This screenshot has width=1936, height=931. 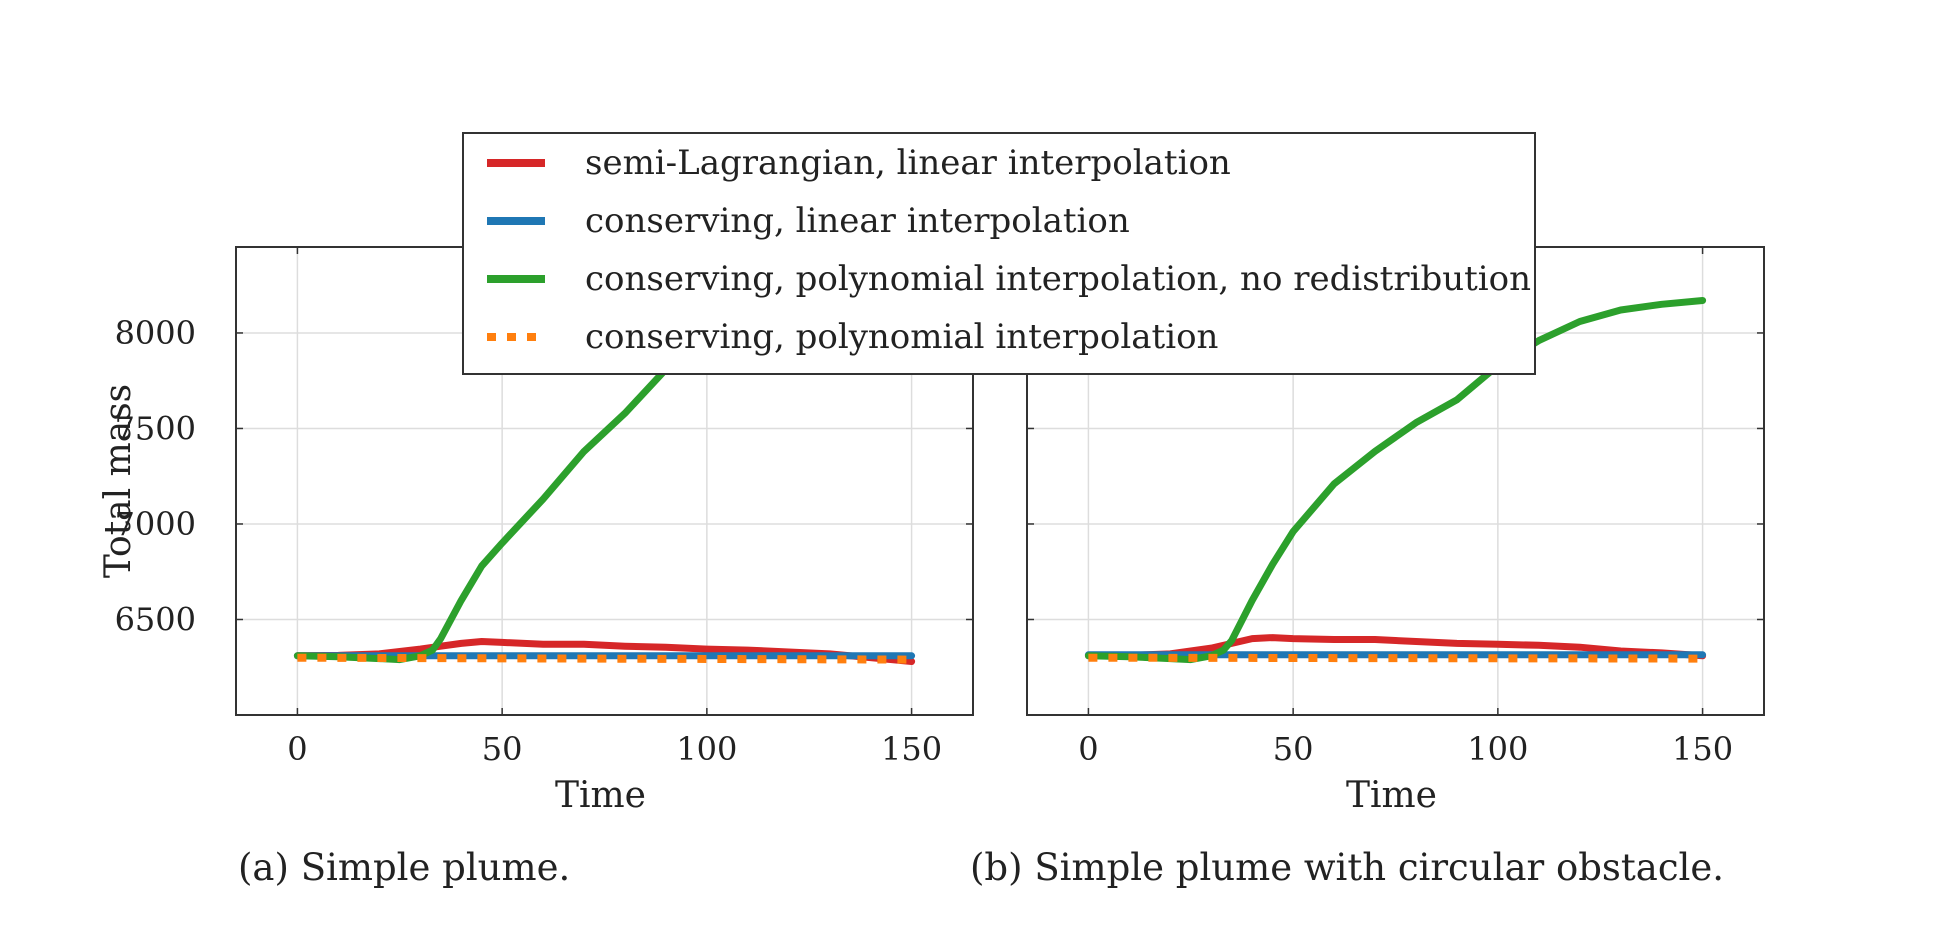 What do you see at coordinates (155, 619) in the screenshot?
I see `y-tick-label: 6500` at bounding box center [155, 619].